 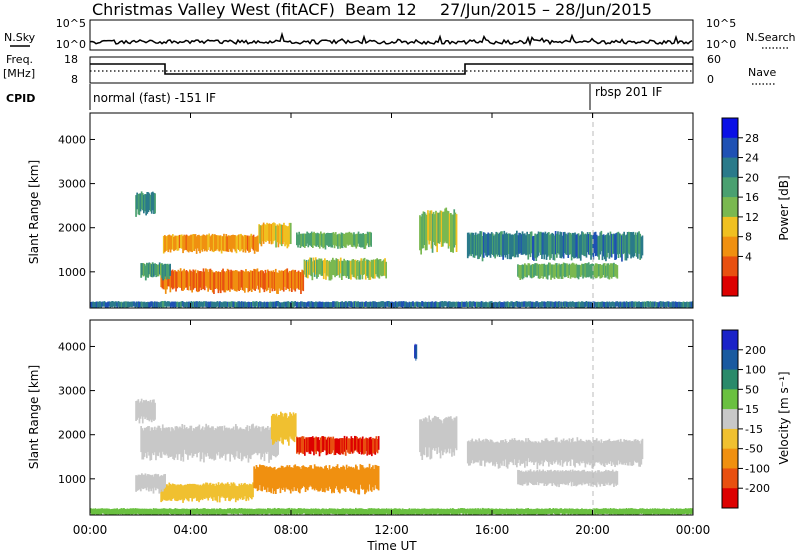 What do you see at coordinates (628, 92) in the screenshot?
I see `cpid-mode-2: rbsp 201 IF` at bounding box center [628, 92].